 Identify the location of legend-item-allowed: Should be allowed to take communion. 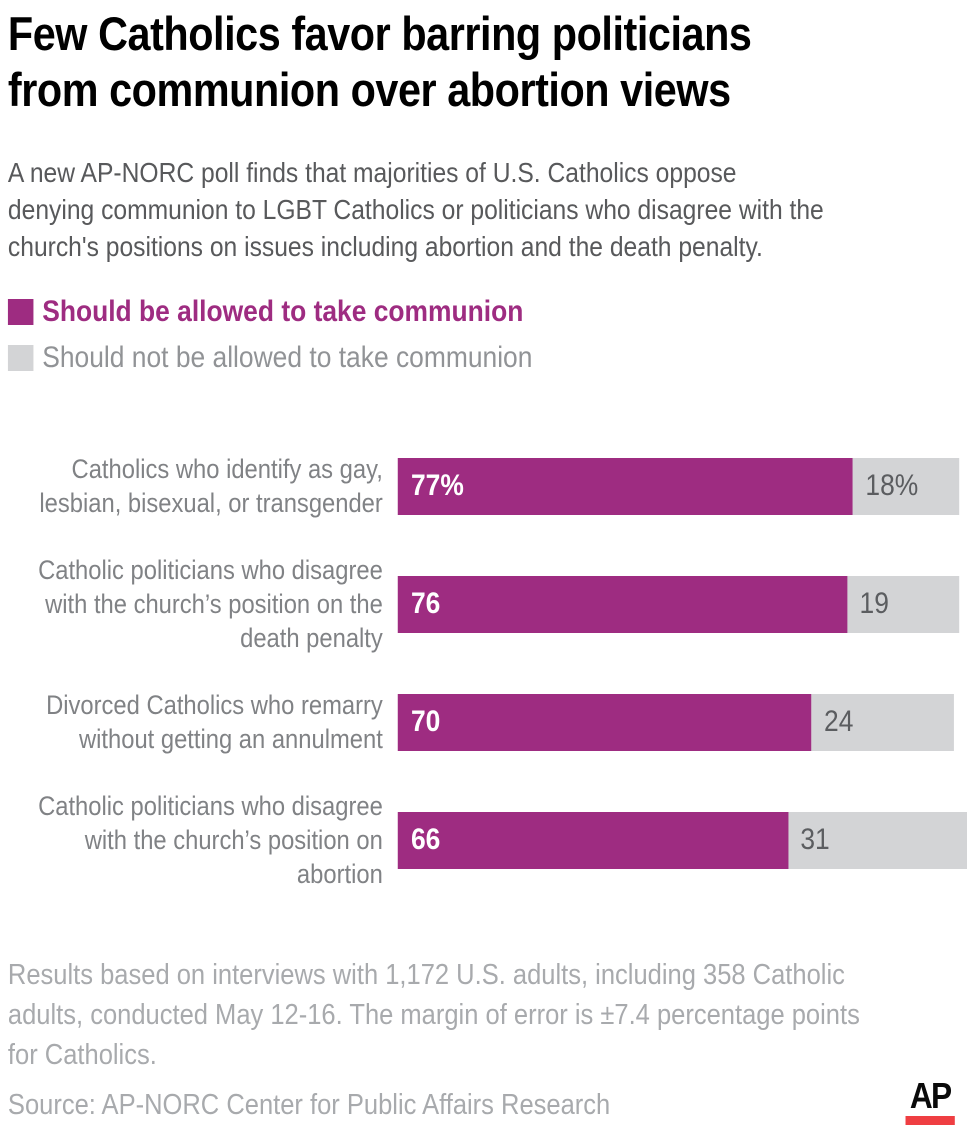
(482, 311).